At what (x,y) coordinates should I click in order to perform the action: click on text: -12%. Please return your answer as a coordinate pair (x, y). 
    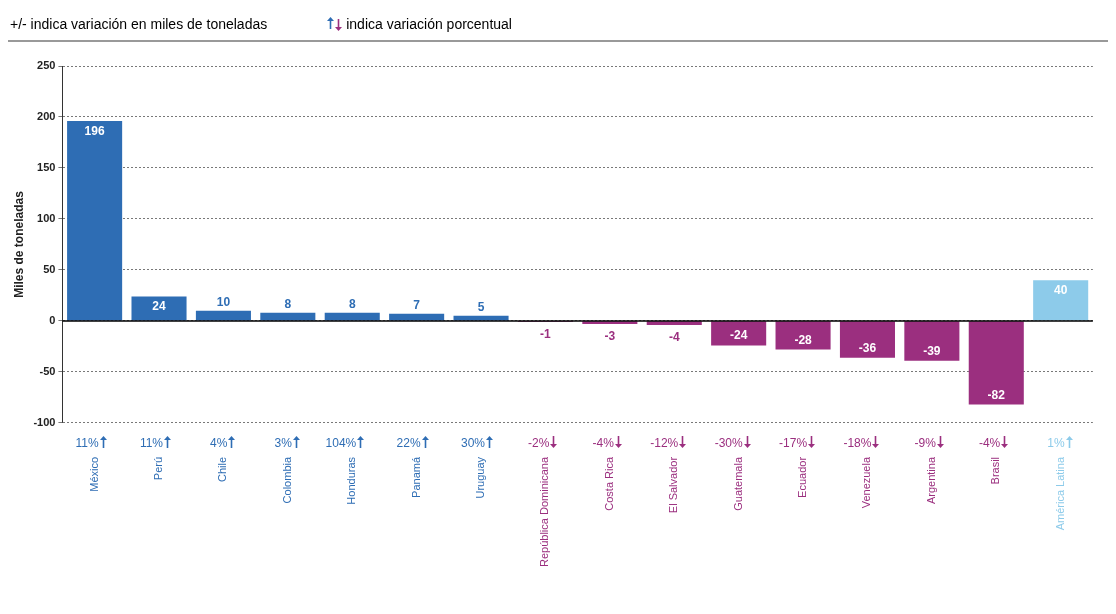
    Looking at the image, I should click on (664, 442).